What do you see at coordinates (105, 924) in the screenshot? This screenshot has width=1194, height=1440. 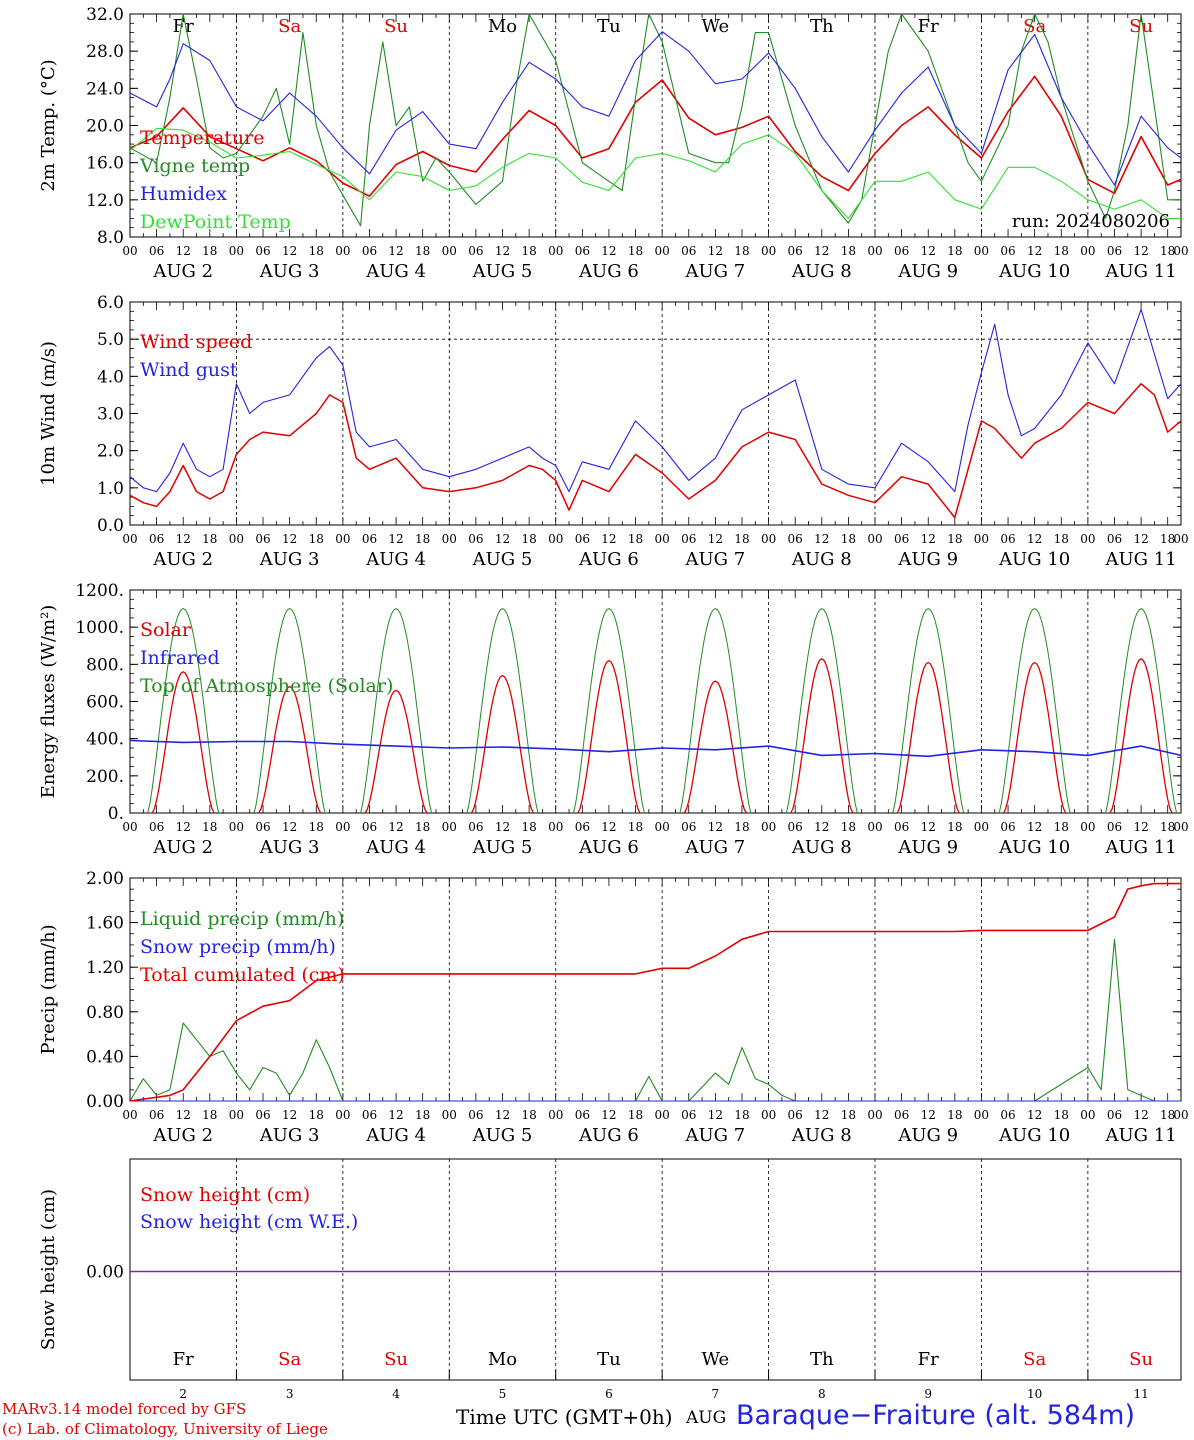 I see `y-tick-label: 1.60` at bounding box center [105, 924].